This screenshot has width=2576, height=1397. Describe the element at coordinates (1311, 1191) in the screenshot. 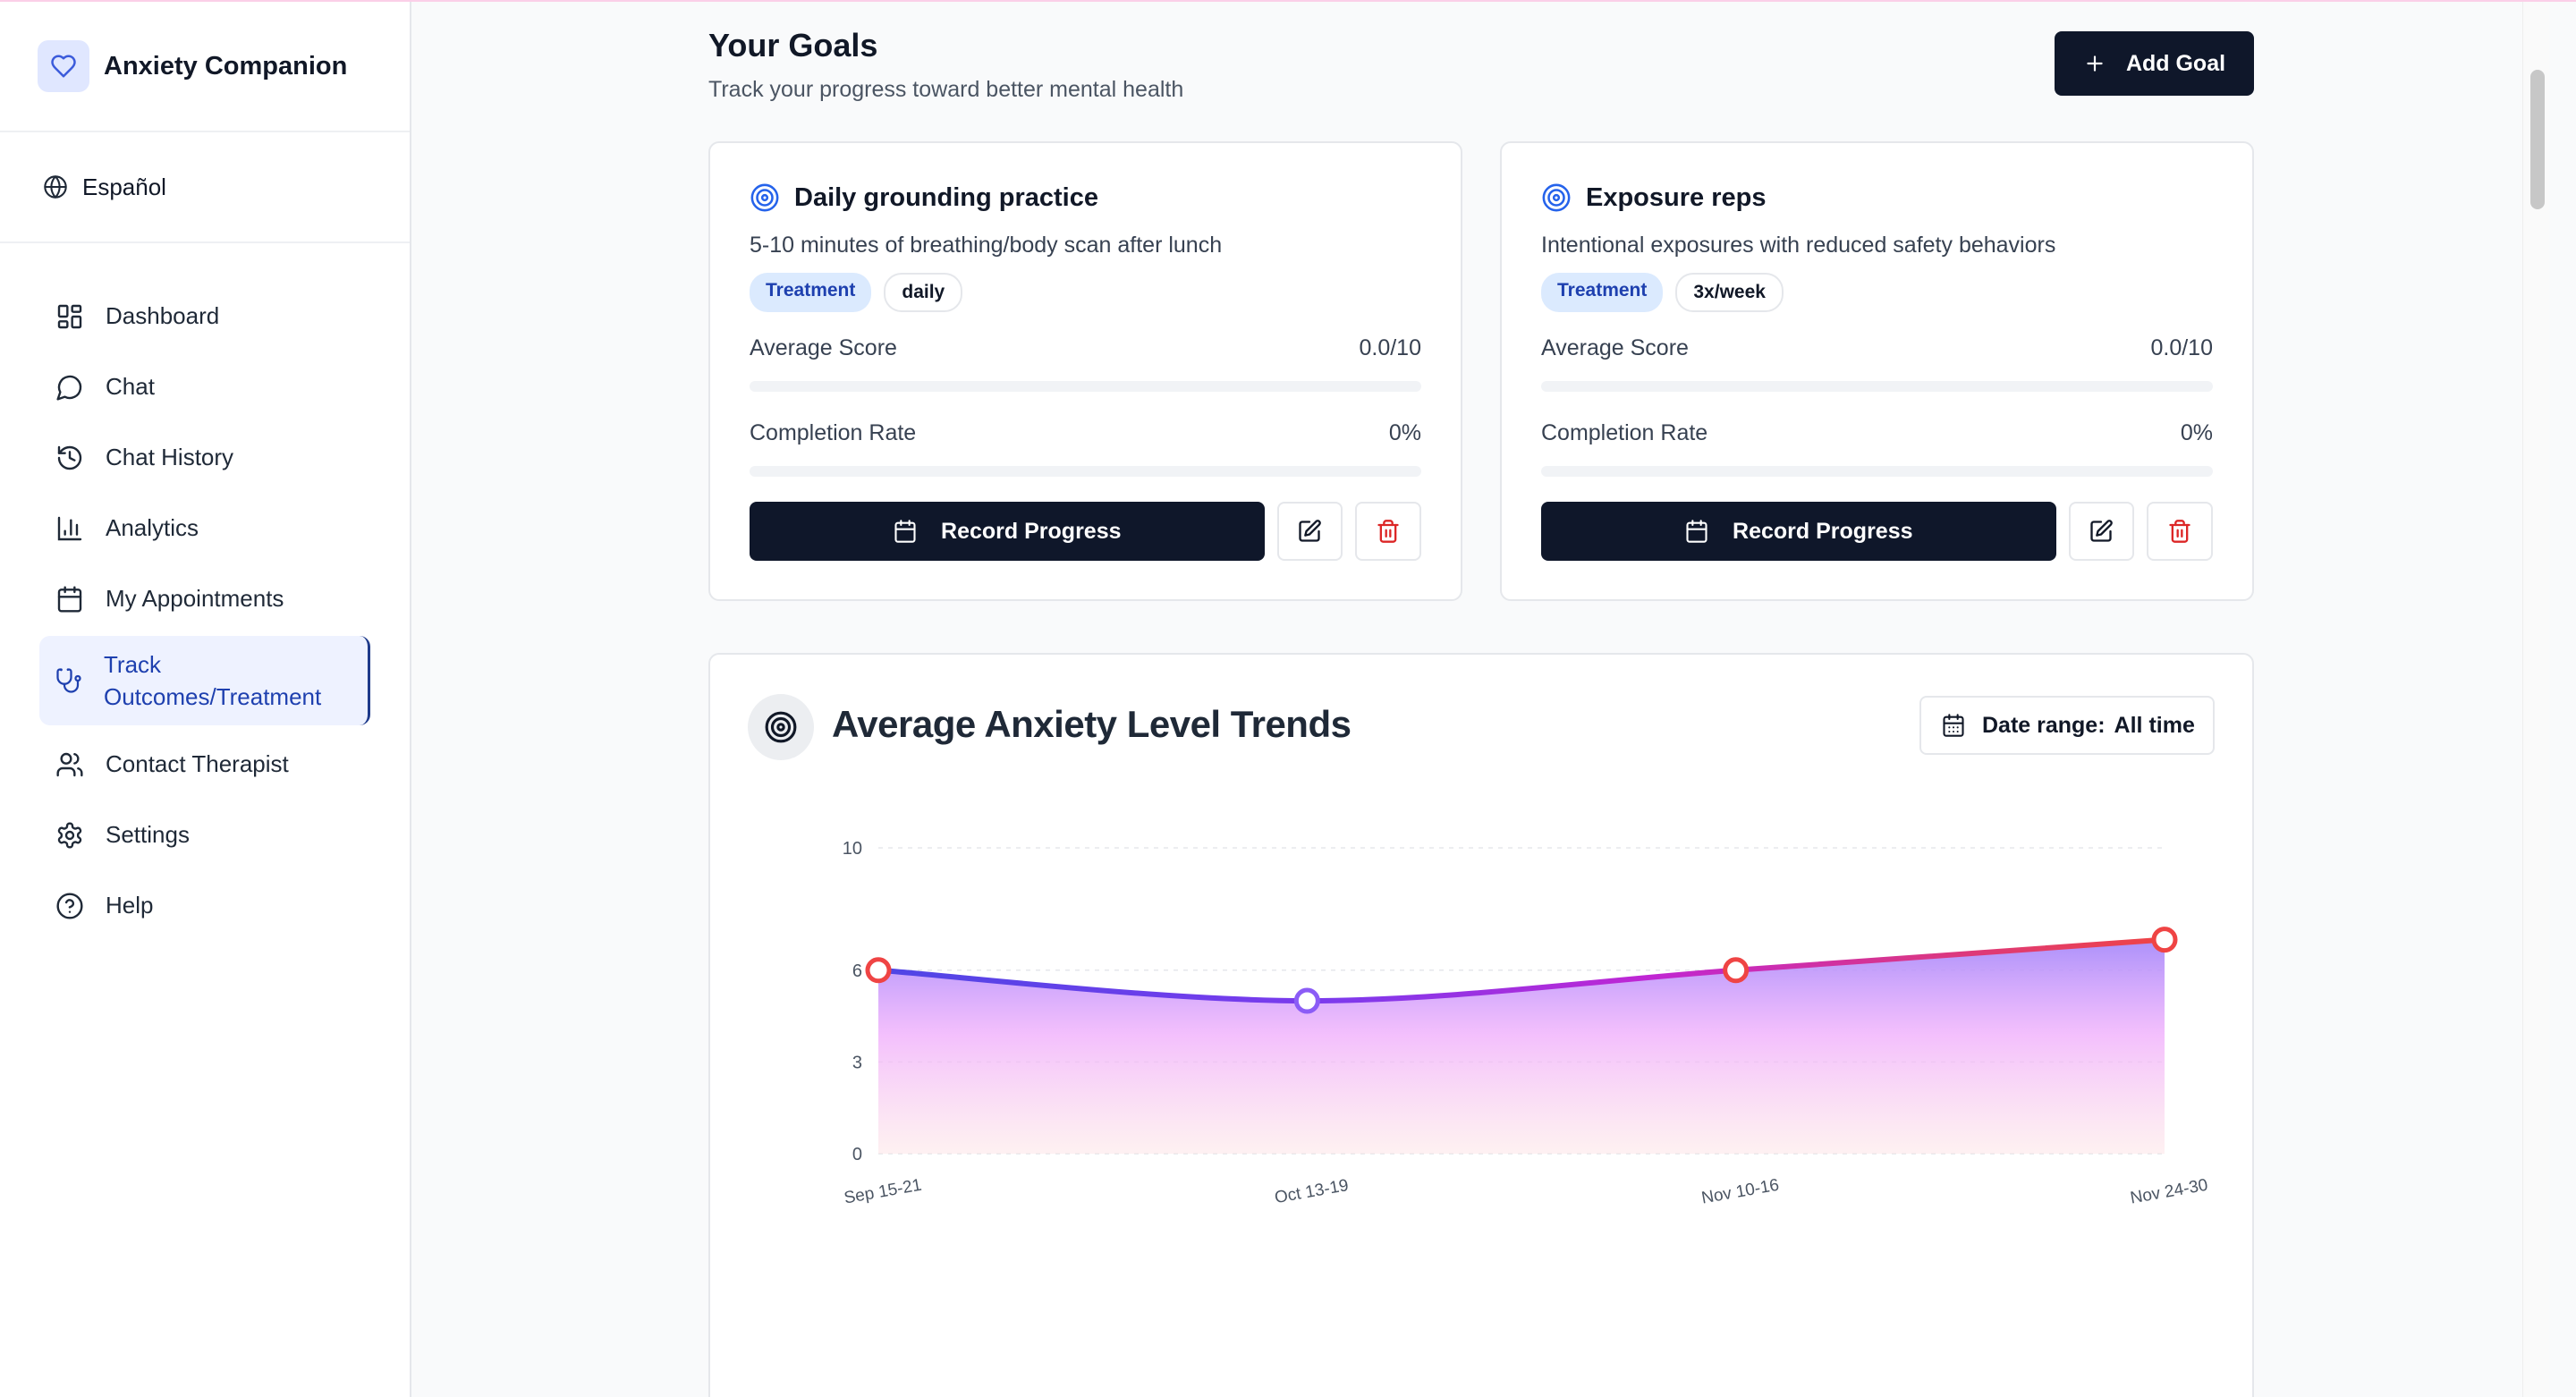

I see `x-tick-label: Oct 13-19` at that location.